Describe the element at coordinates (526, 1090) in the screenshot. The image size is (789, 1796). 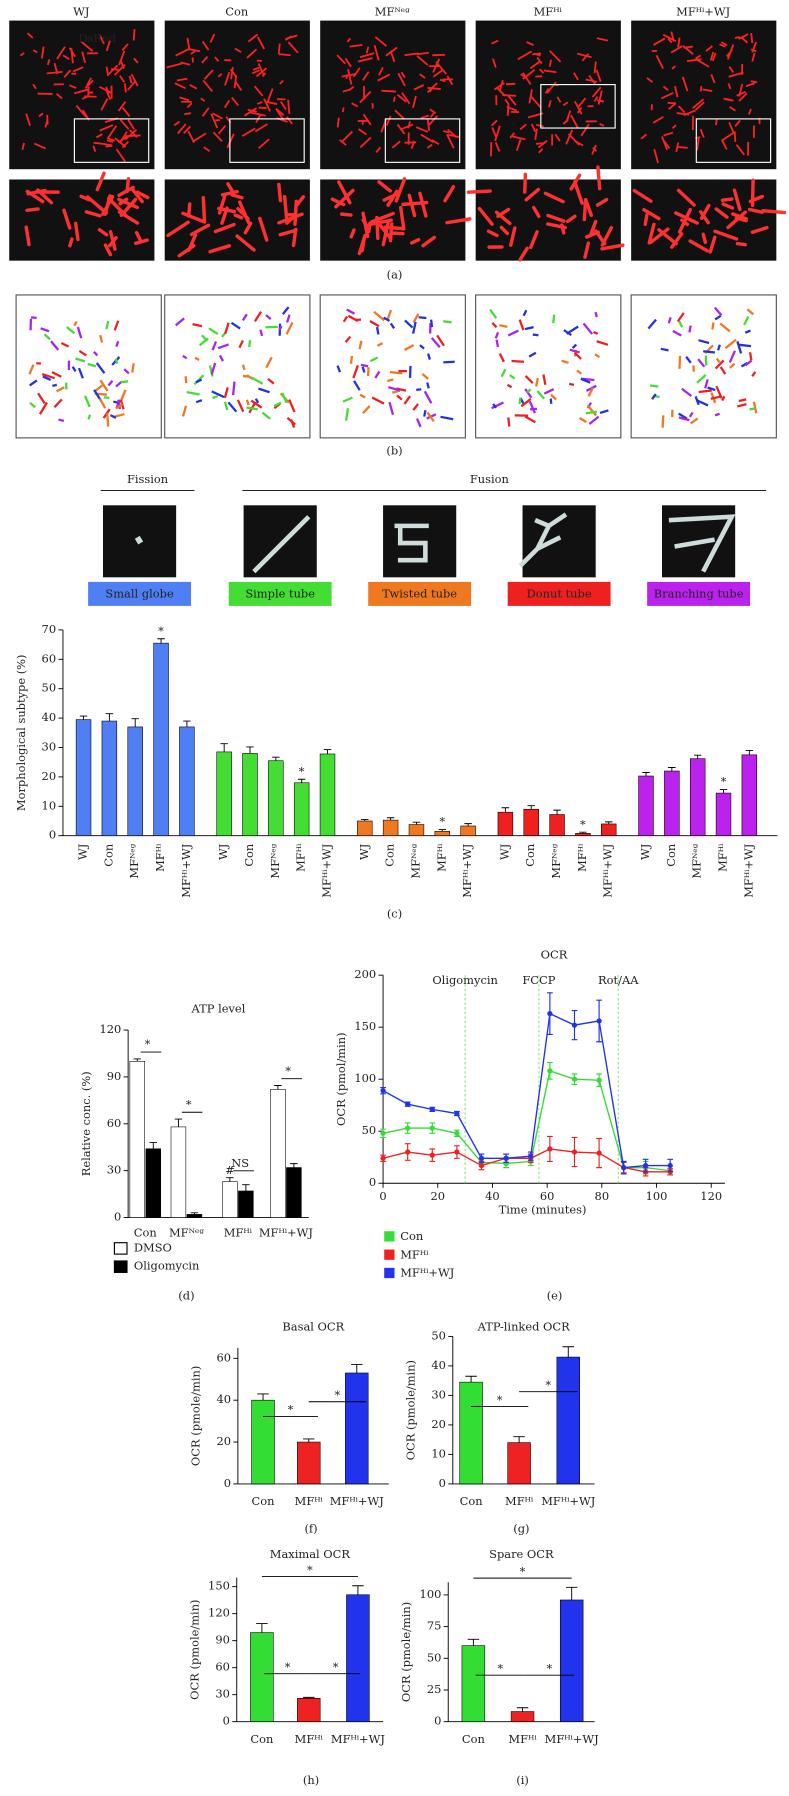
I see `series-line` at that location.